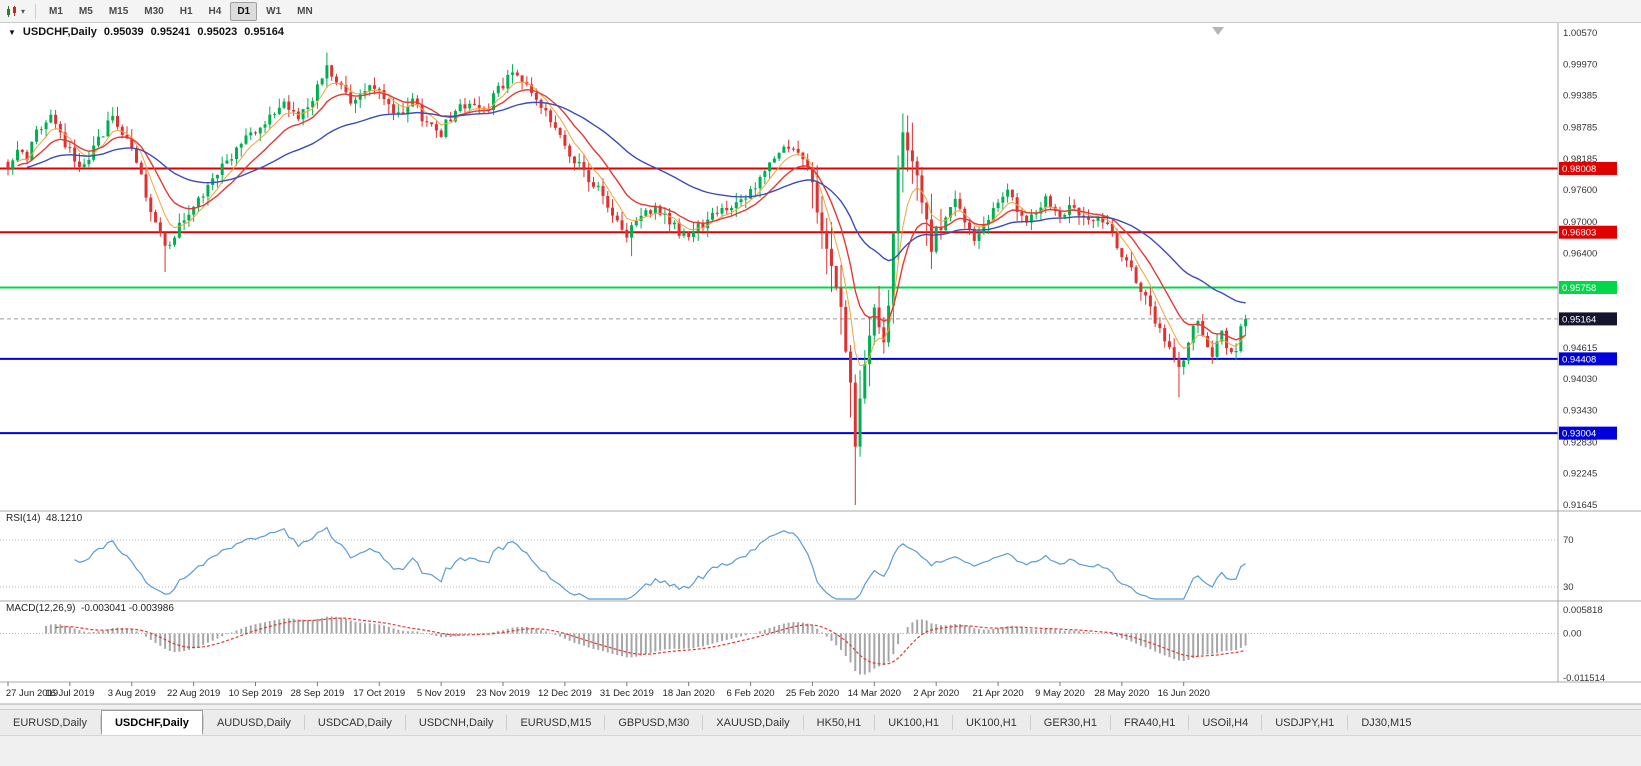  Describe the element at coordinates (1584, 678) in the screenshot. I see `macd-axis-label: -0.011514` at that location.